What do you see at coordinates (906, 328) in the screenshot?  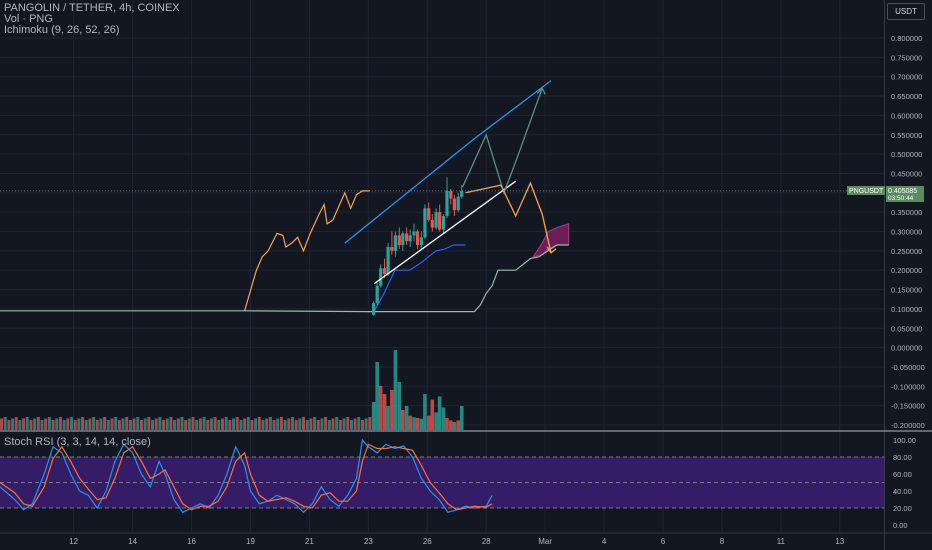 I see `y-tick-label: 0.050000` at bounding box center [906, 328].